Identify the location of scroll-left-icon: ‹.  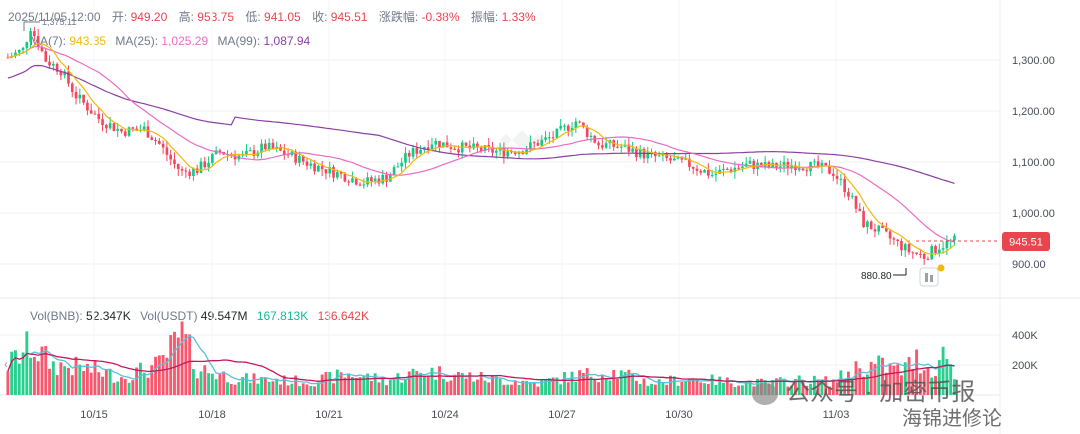
(6, 364).